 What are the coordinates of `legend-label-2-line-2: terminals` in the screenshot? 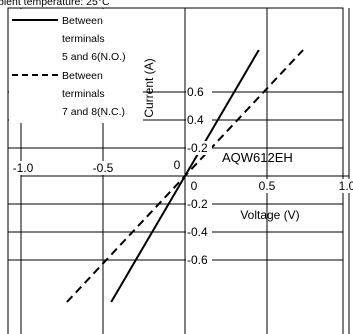 It's located at (83, 94).